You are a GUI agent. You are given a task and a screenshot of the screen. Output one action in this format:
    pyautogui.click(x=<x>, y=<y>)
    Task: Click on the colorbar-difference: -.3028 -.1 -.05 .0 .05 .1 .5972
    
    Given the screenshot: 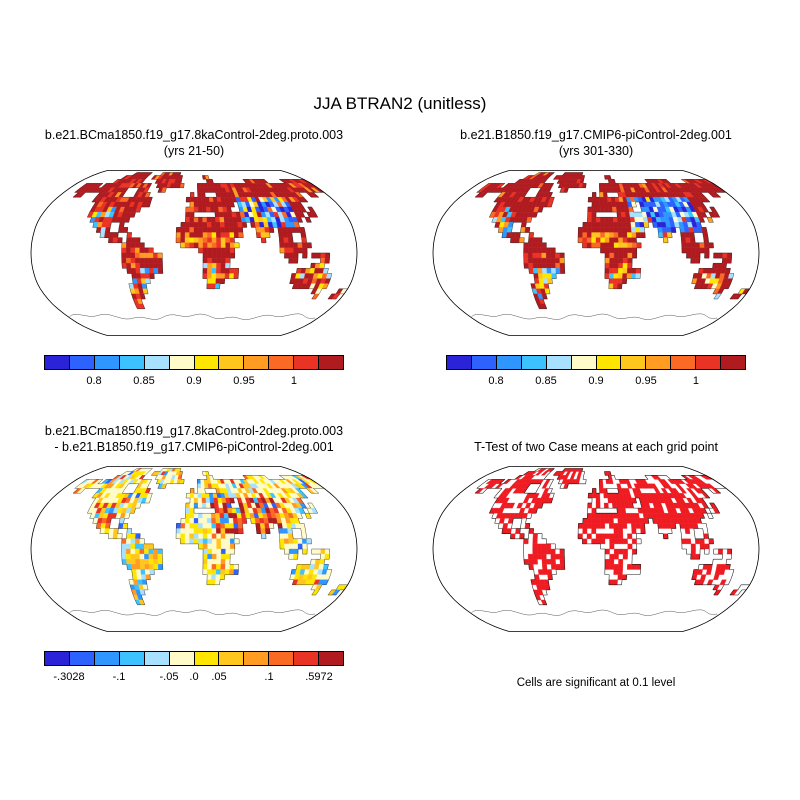 What is the action you would take?
    pyautogui.click(x=194, y=669)
    